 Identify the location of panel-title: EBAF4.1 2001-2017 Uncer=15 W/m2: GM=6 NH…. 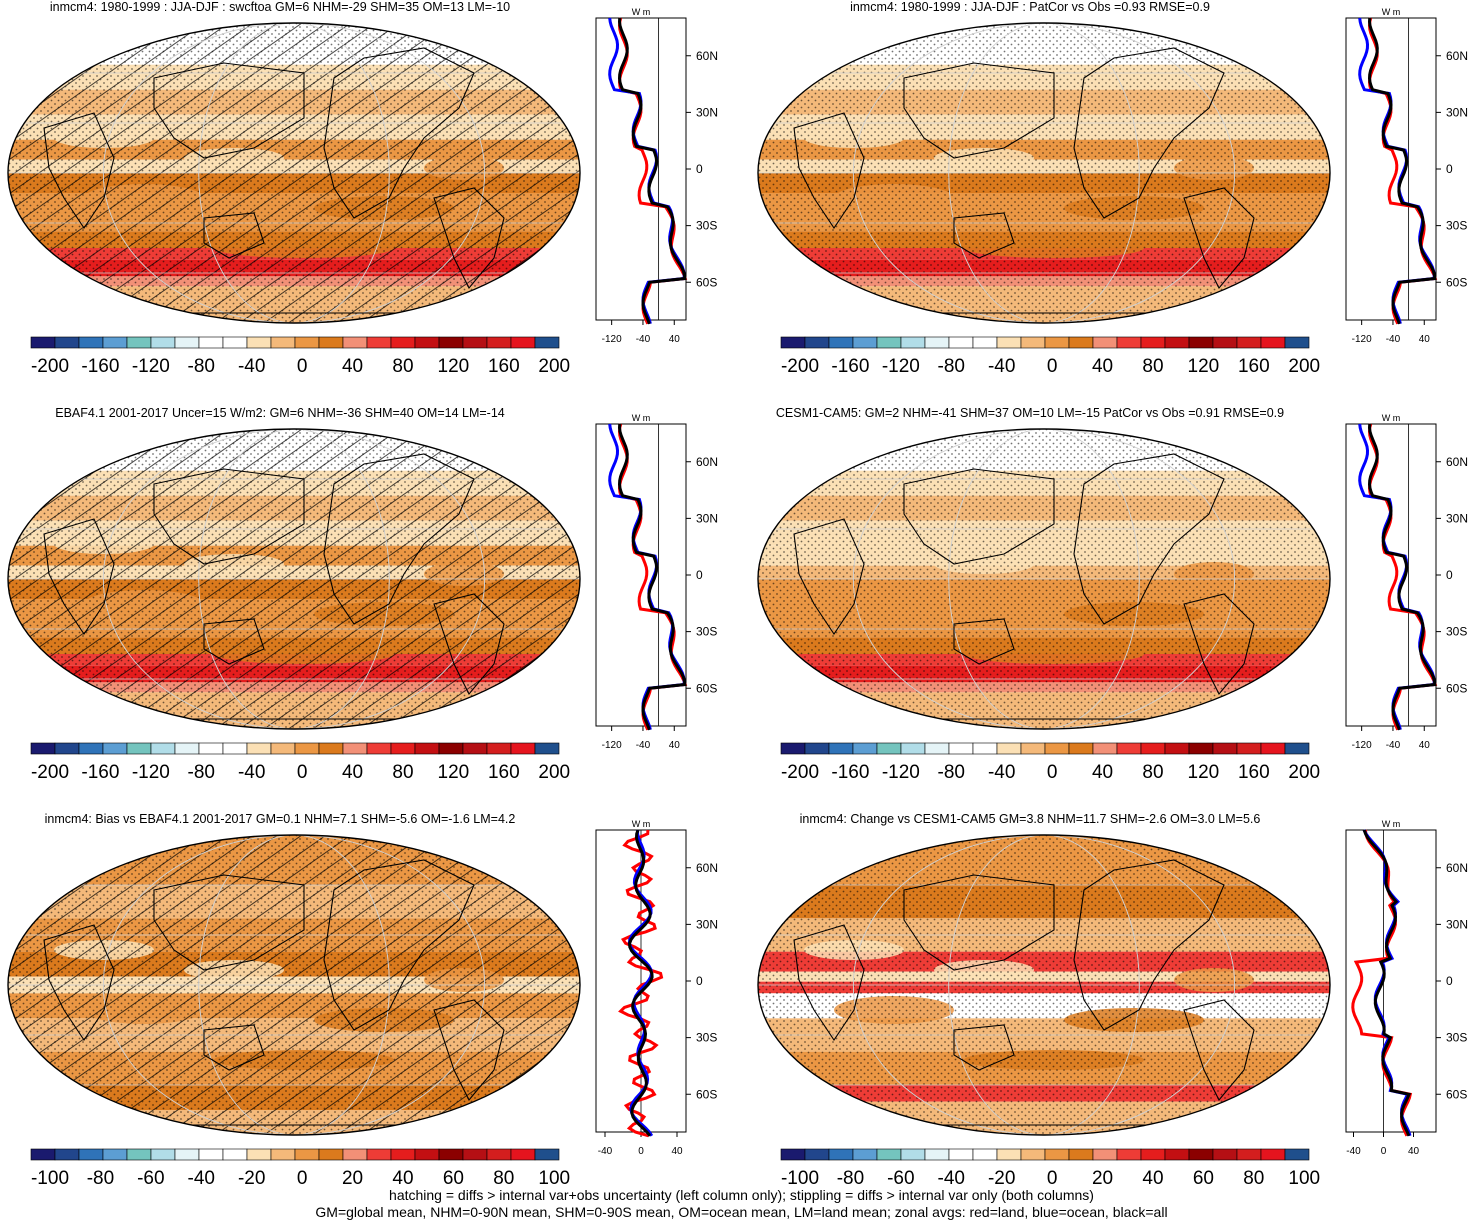
(280, 413).